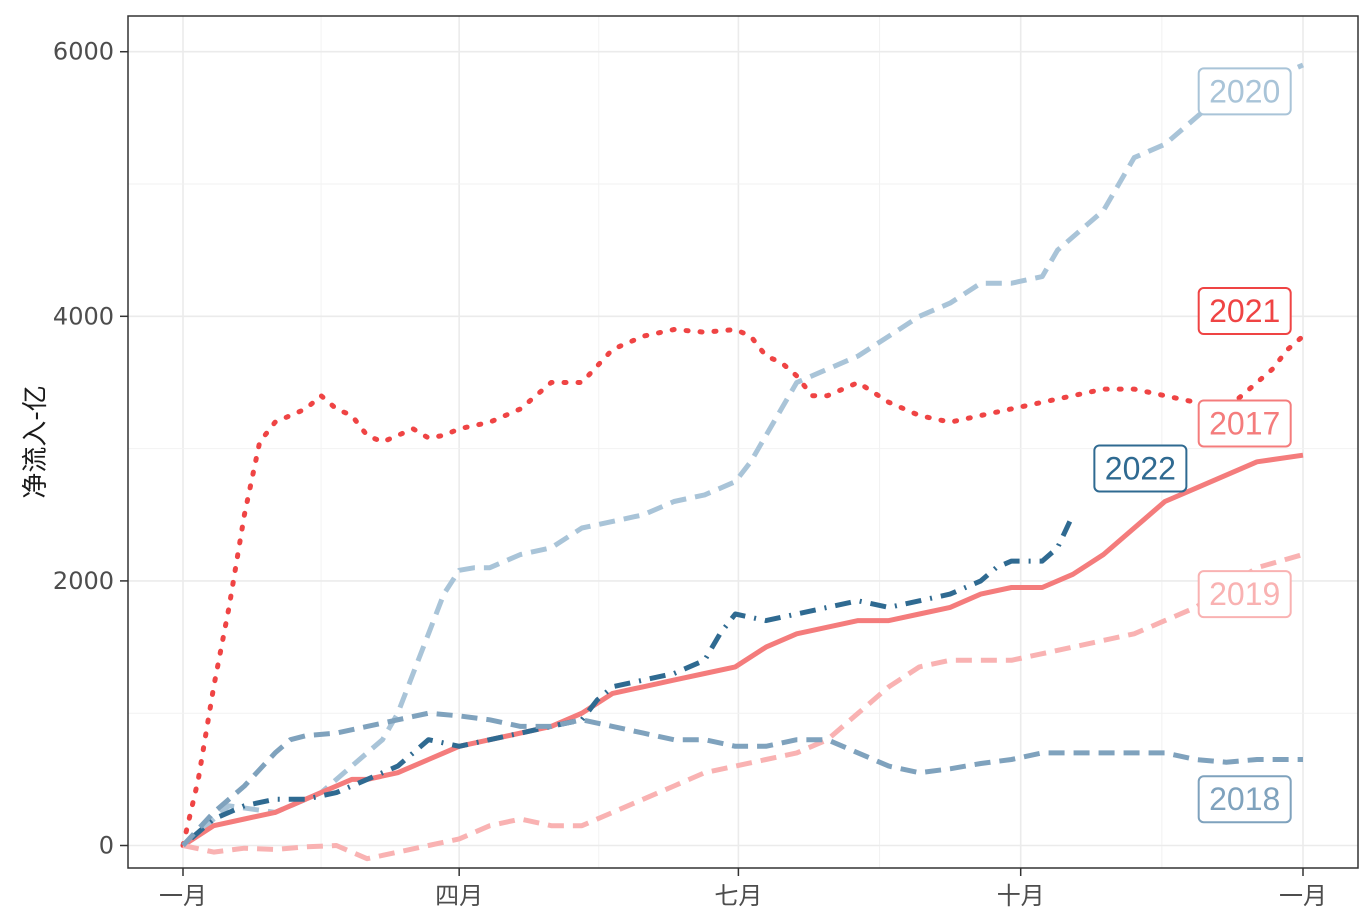 Image resolution: width=1371 pixels, height=924 pixels. I want to click on x-tick-label: 四月, so click(459, 896).